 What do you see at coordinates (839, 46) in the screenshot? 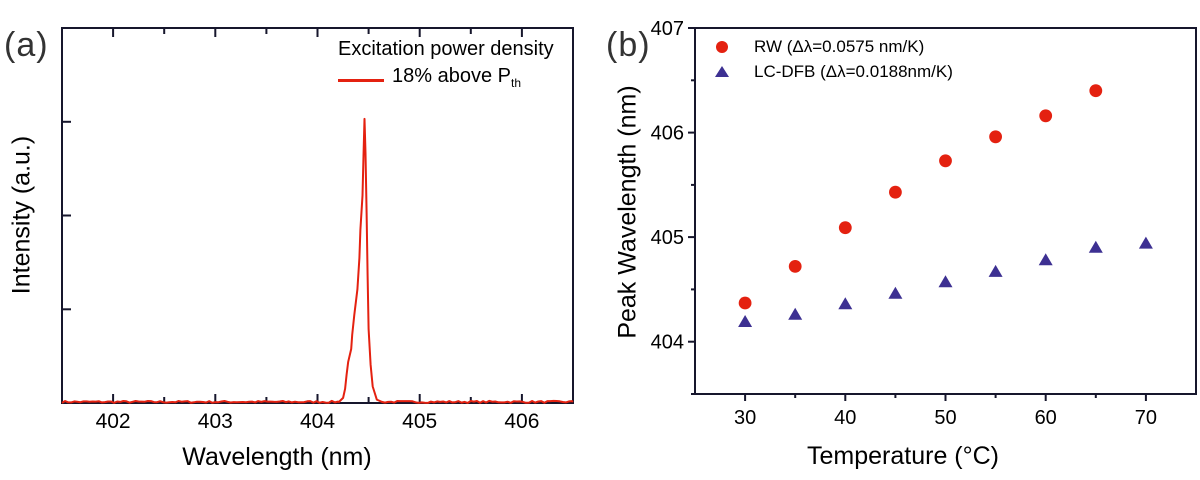
I see `legend-label-rw: RW (Δλ=0.0575 nm/K)` at bounding box center [839, 46].